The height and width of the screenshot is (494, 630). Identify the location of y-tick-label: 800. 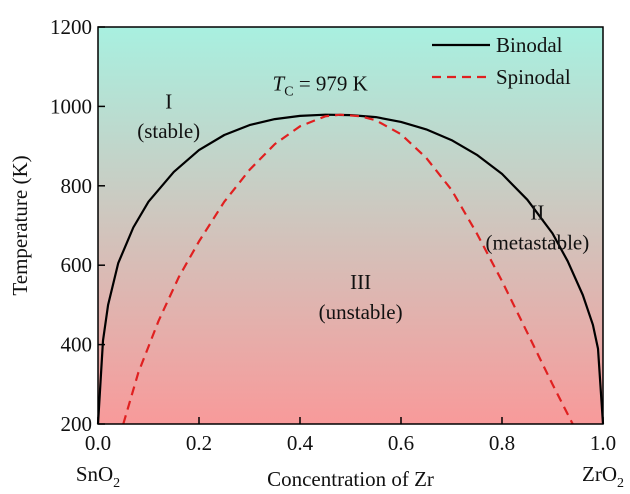
(77, 186).